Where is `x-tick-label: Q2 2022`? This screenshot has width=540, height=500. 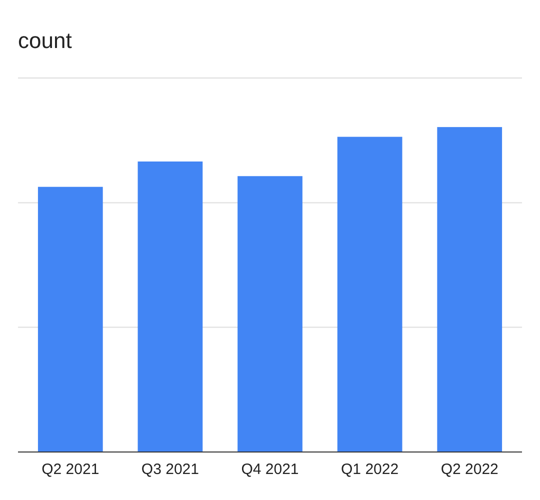
x-tick-label: Q2 2022 is located at coordinates (469, 469).